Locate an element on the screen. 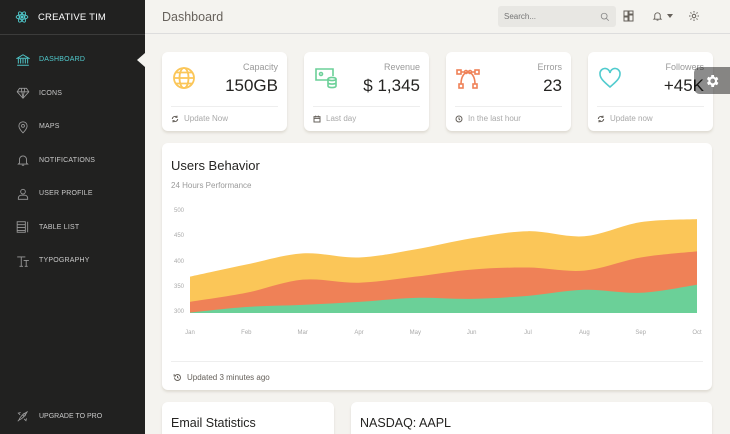 This screenshot has height=434, width=730. stat-footer: Update Now is located at coordinates (199, 118).